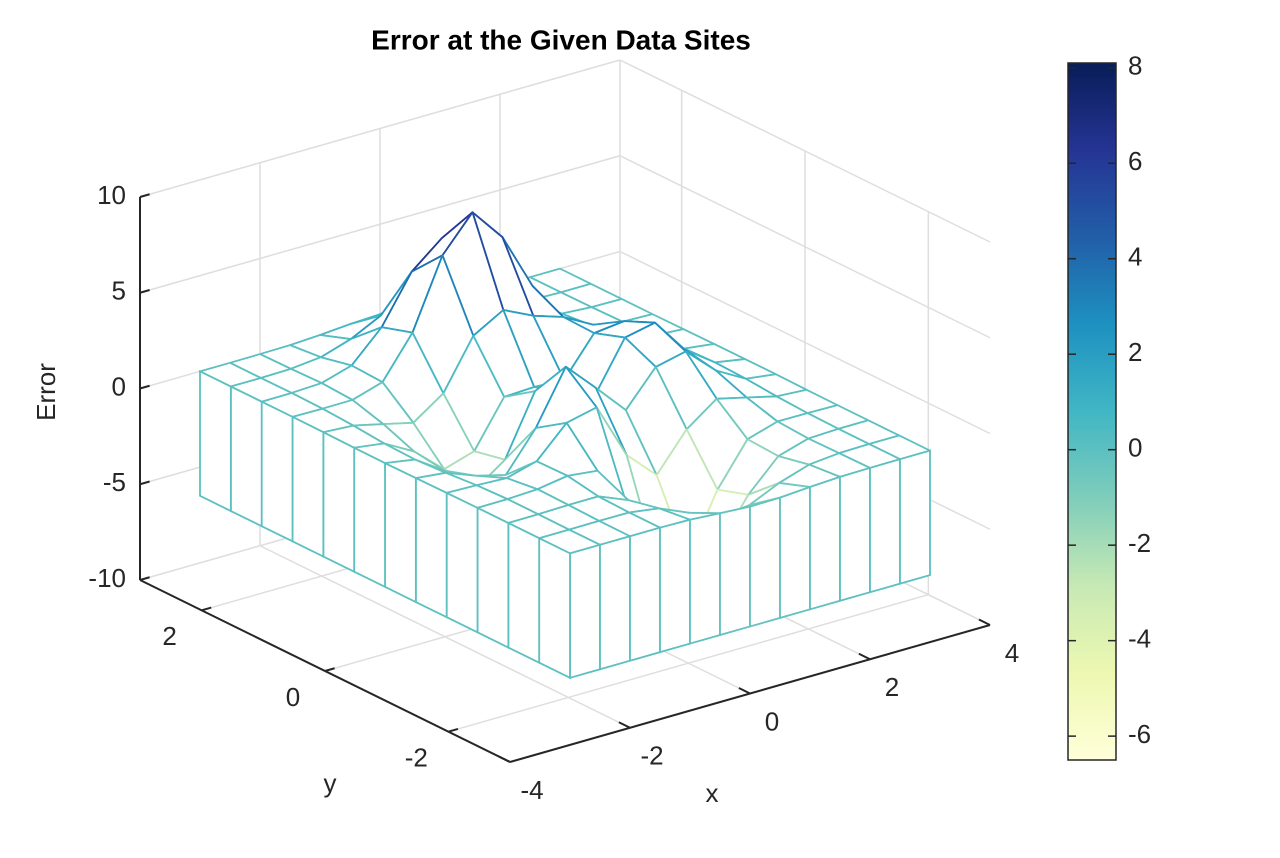 The image size is (1280, 858). I want to click on colorbar-tick-label: -6, so click(1139, 734).